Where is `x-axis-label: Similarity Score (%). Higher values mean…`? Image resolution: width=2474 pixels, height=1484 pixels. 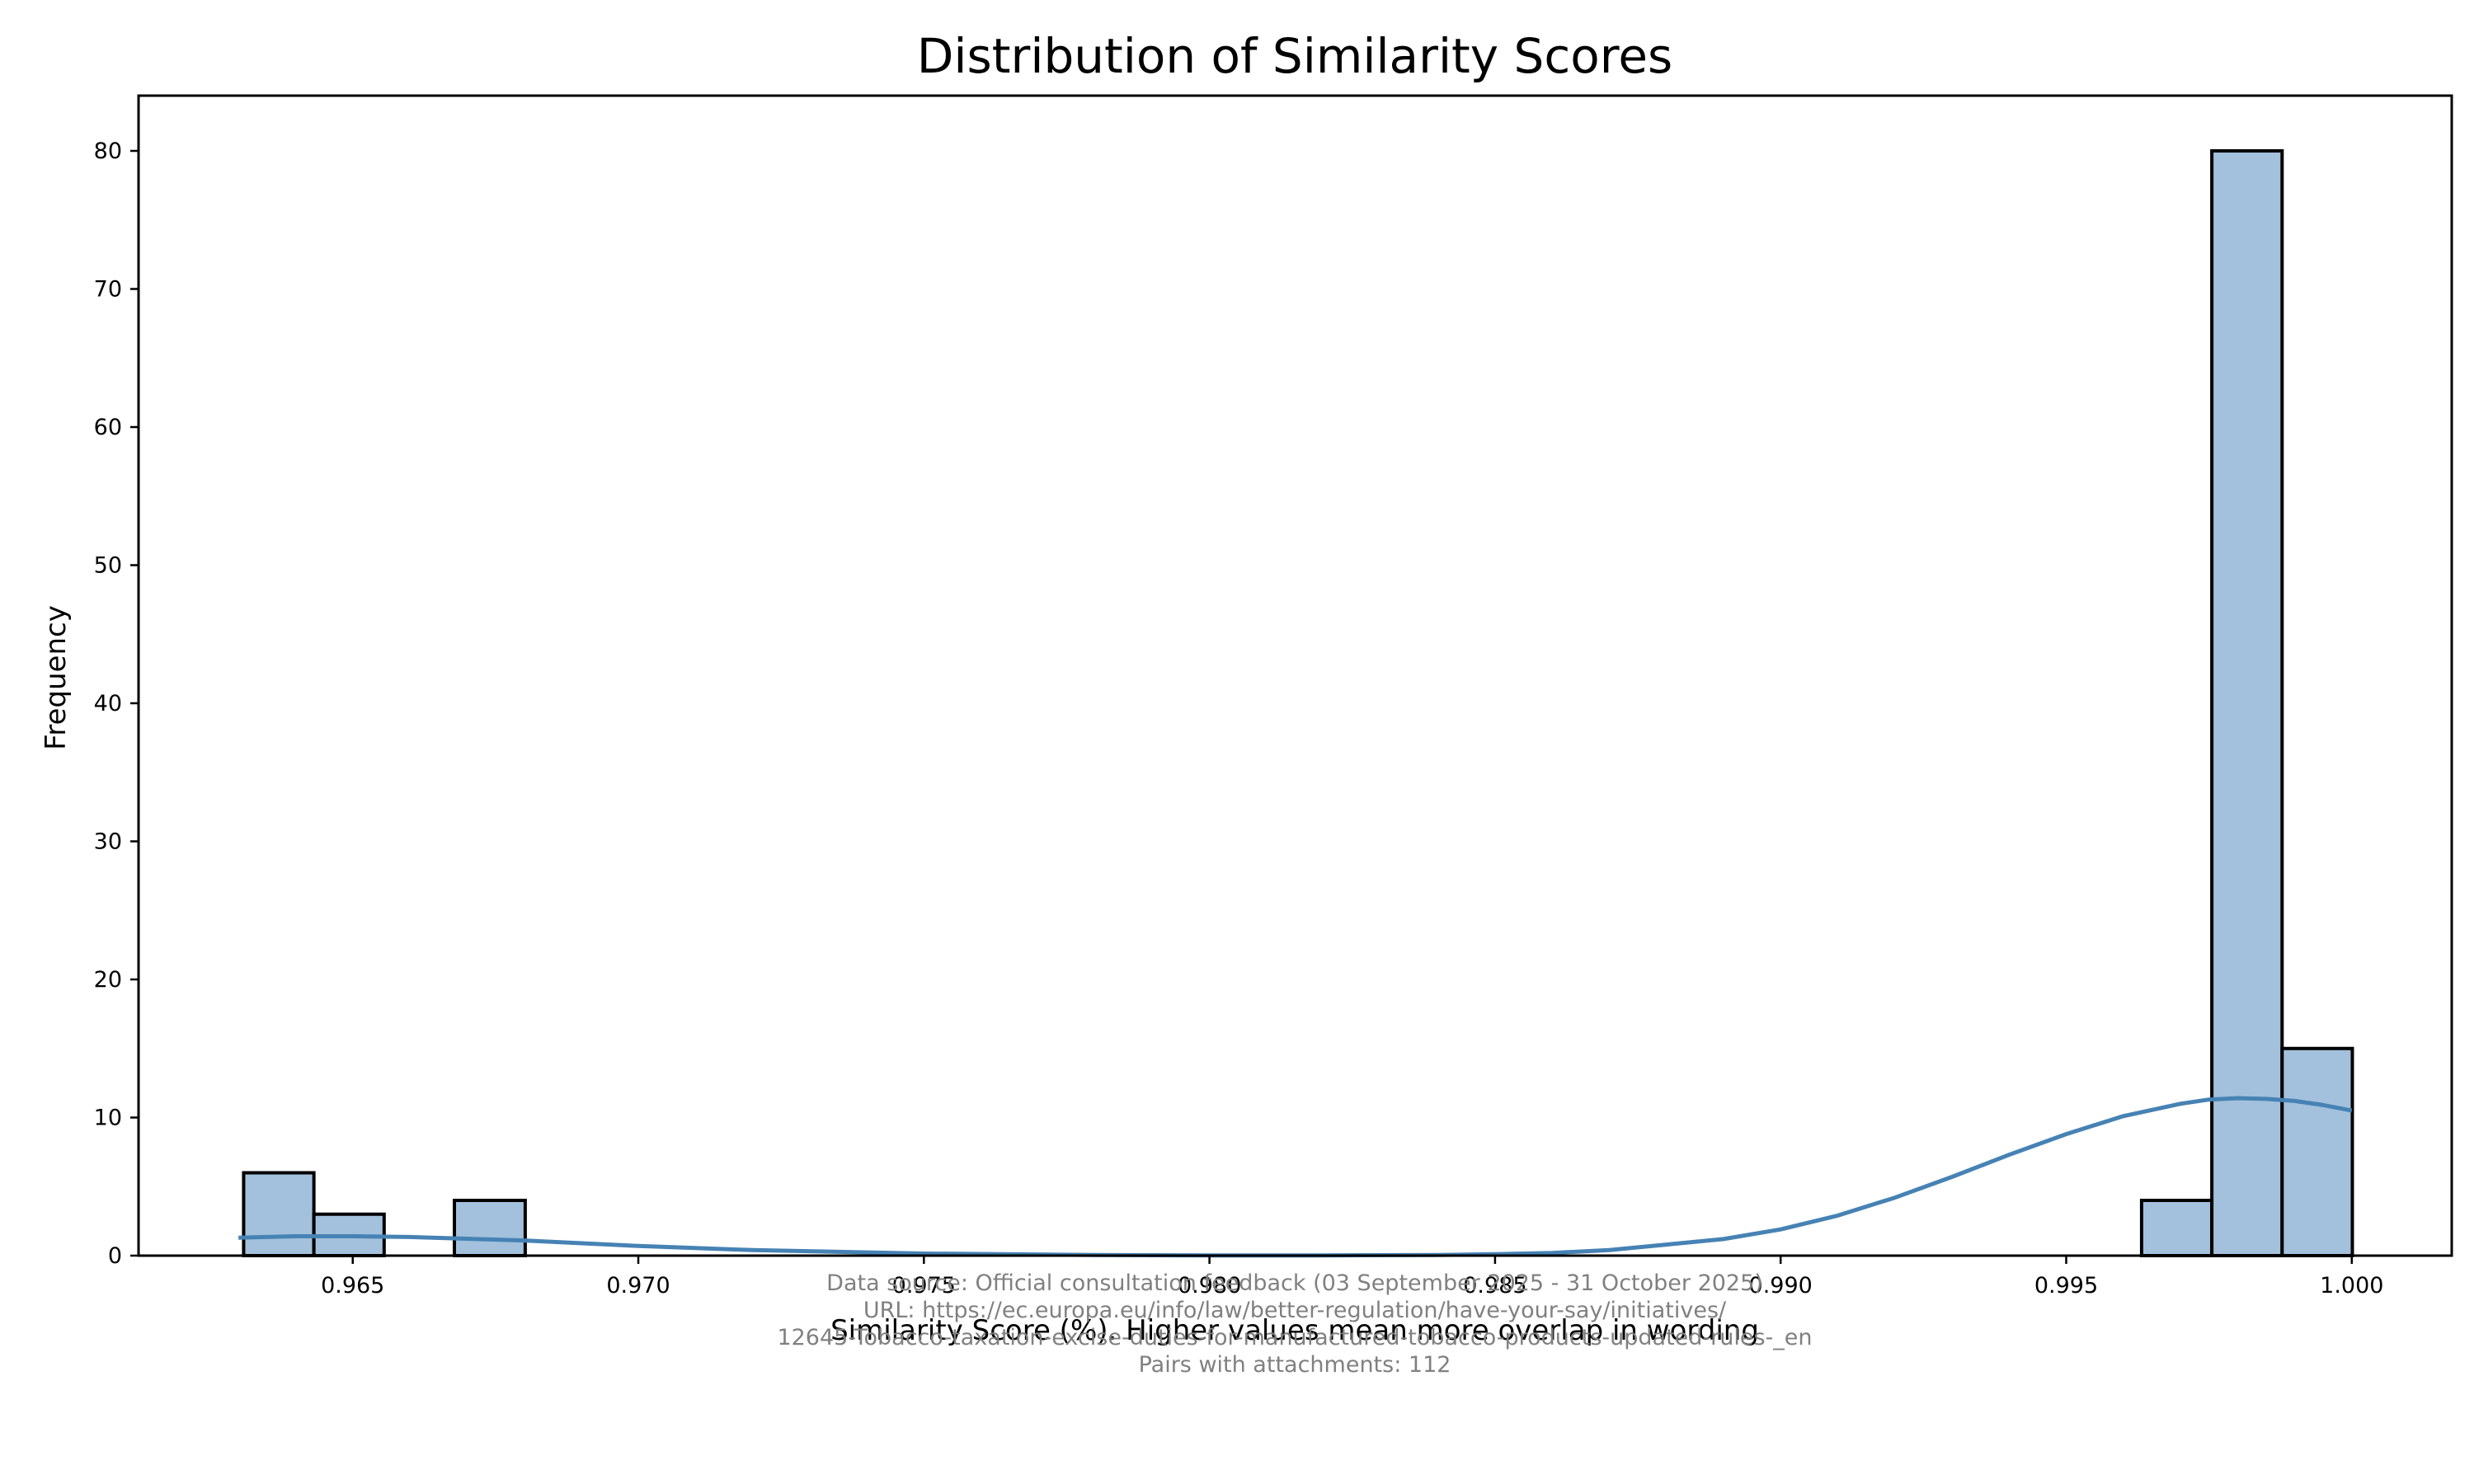 x-axis-label: Similarity Score (%). Higher values mean… is located at coordinates (1294, 1330).